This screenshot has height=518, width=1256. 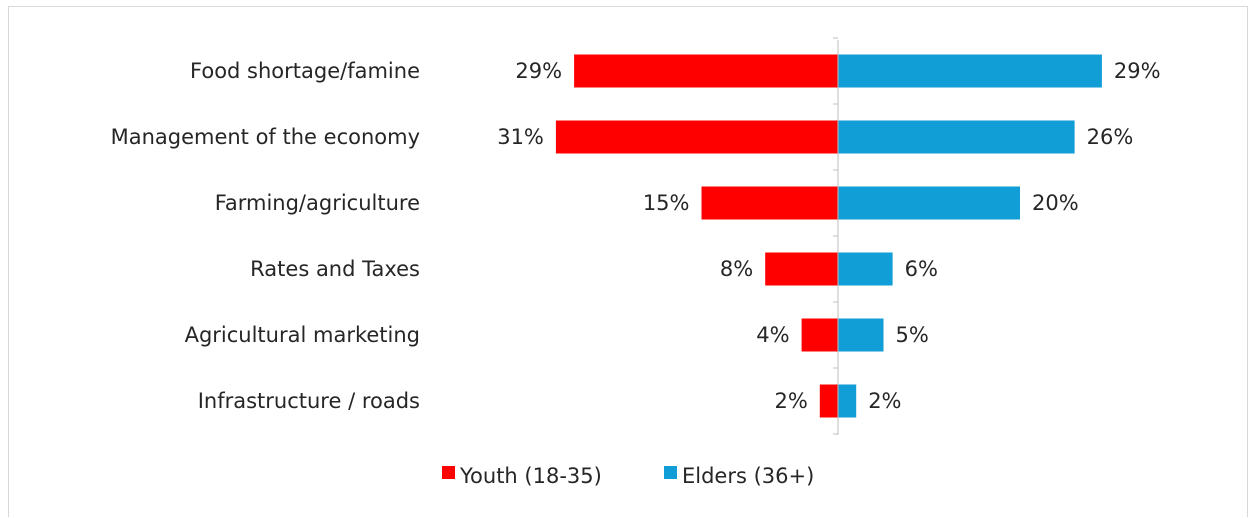 What do you see at coordinates (305, 71) in the screenshot?
I see `category-label: Food shortage/famine` at bounding box center [305, 71].